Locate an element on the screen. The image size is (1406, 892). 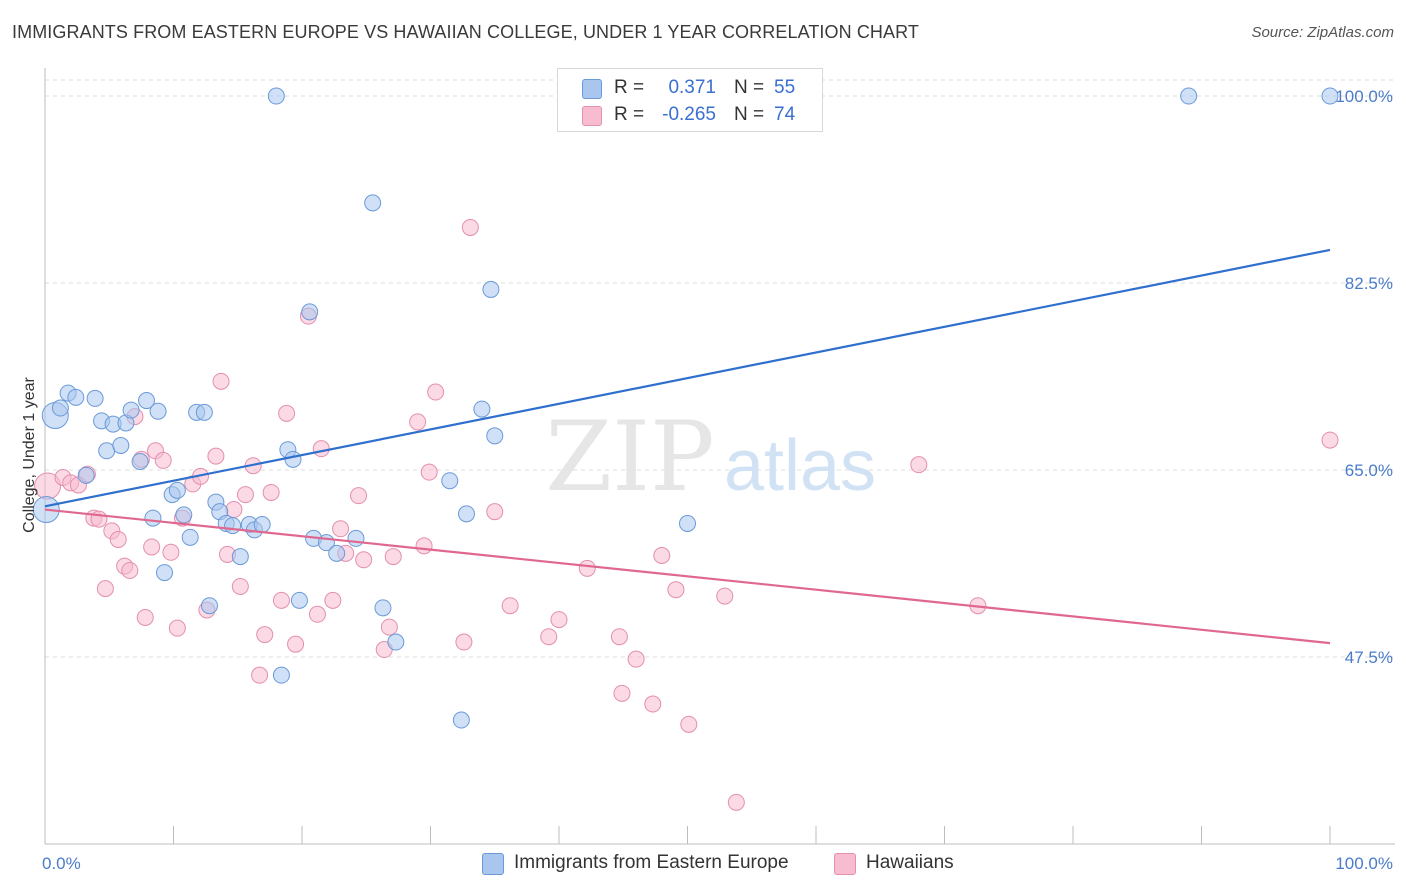
legend-n-value: 55 is located at coordinates (785, 87).